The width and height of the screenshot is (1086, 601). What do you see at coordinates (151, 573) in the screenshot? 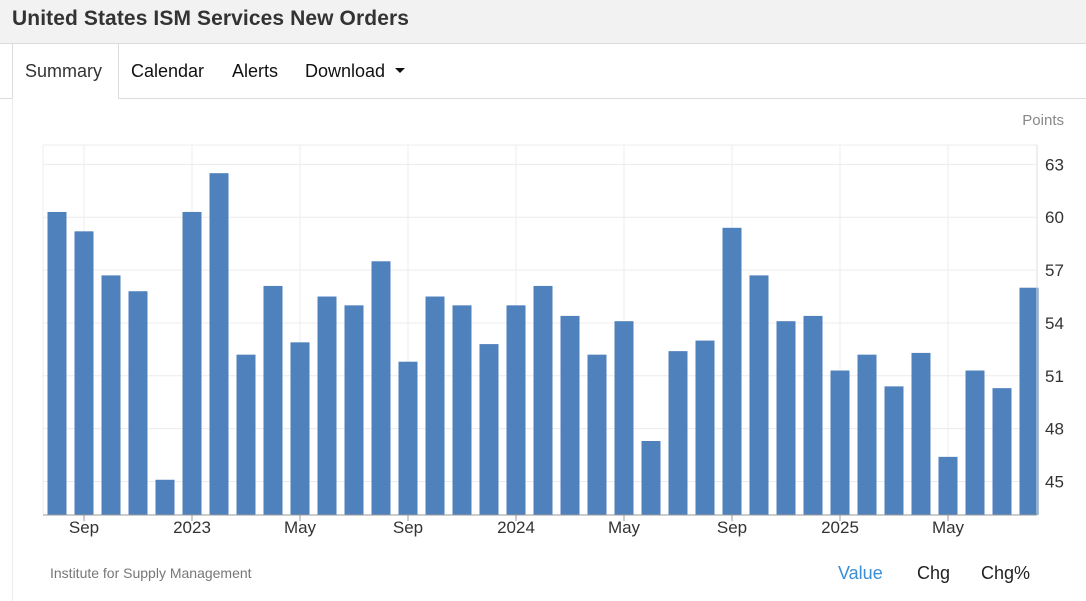
I see `source-link: Institute for Supply Management` at bounding box center [151, 573].